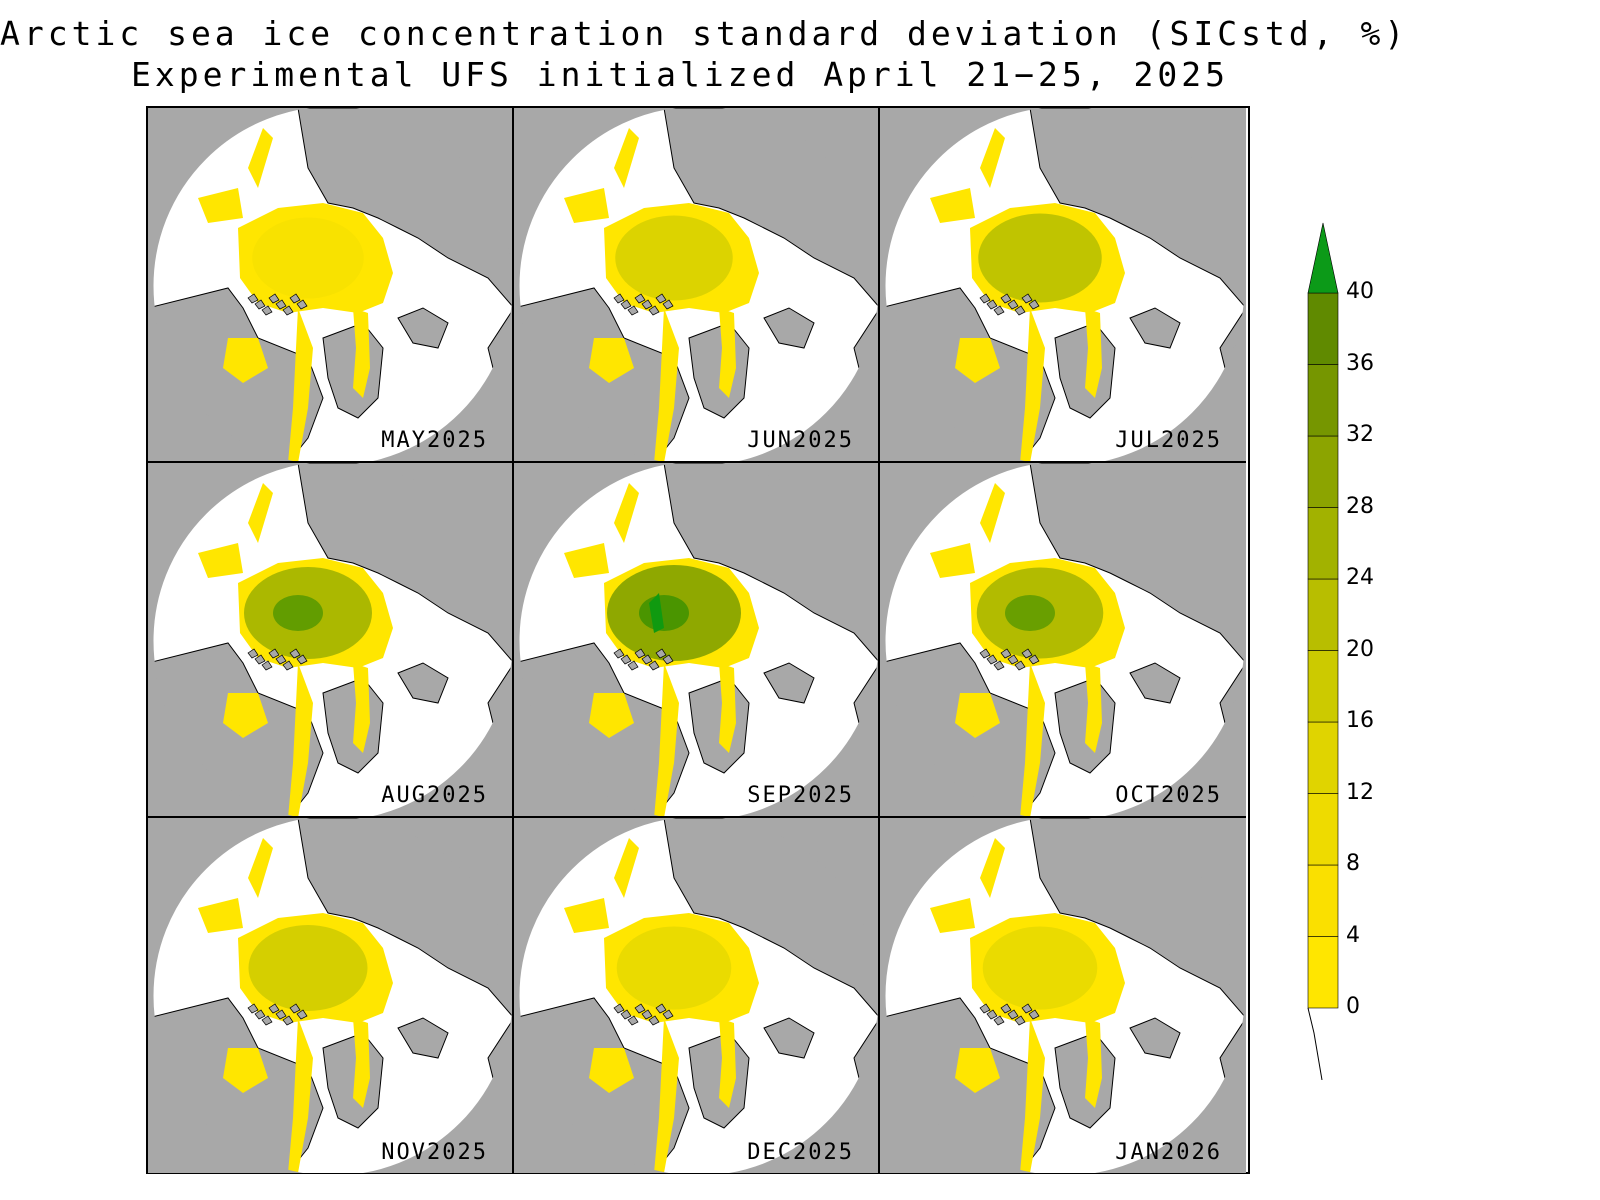 The width and height of the screenshot is (1600, 1200). Describe the element at coordinates (1360, 434) in the screenshot. I see `colorbar-tick-label: 32` at that location.